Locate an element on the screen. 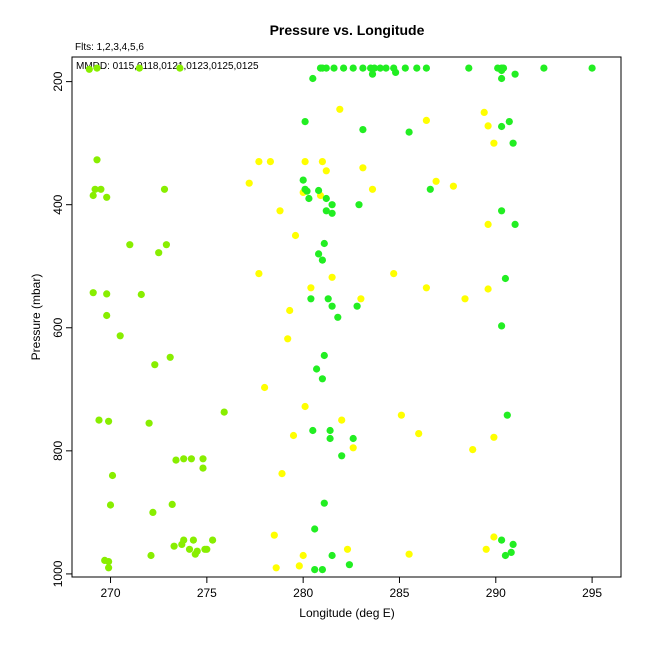  x-tick-label: 285 is located at coordinates (399, 593).